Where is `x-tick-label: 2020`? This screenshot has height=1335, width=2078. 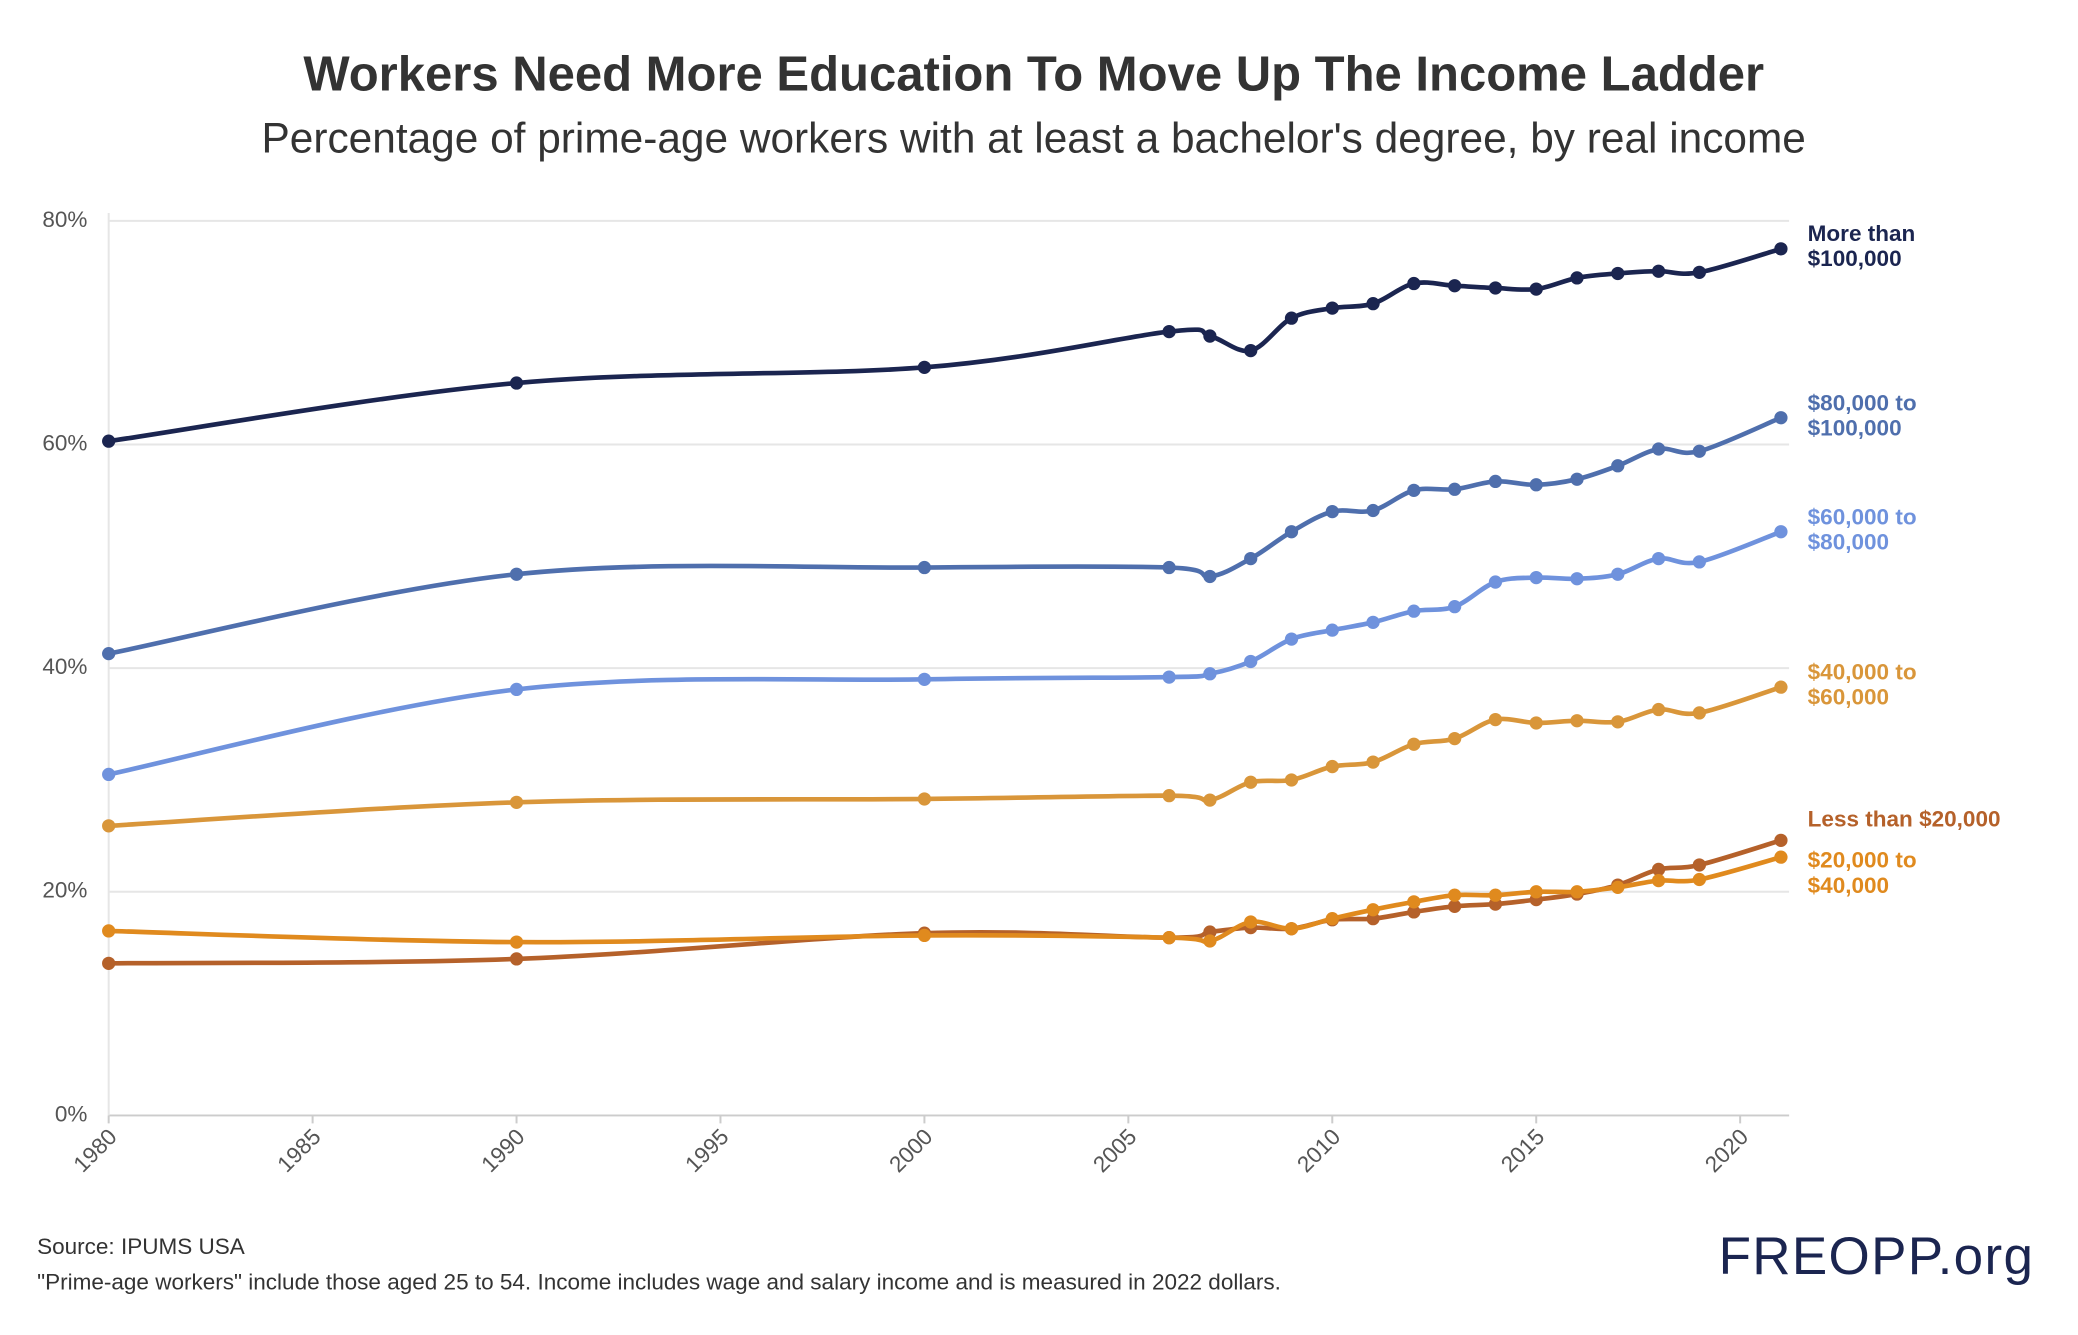 x-tick-label: 2020 is located at coordinates (1726, 1150).